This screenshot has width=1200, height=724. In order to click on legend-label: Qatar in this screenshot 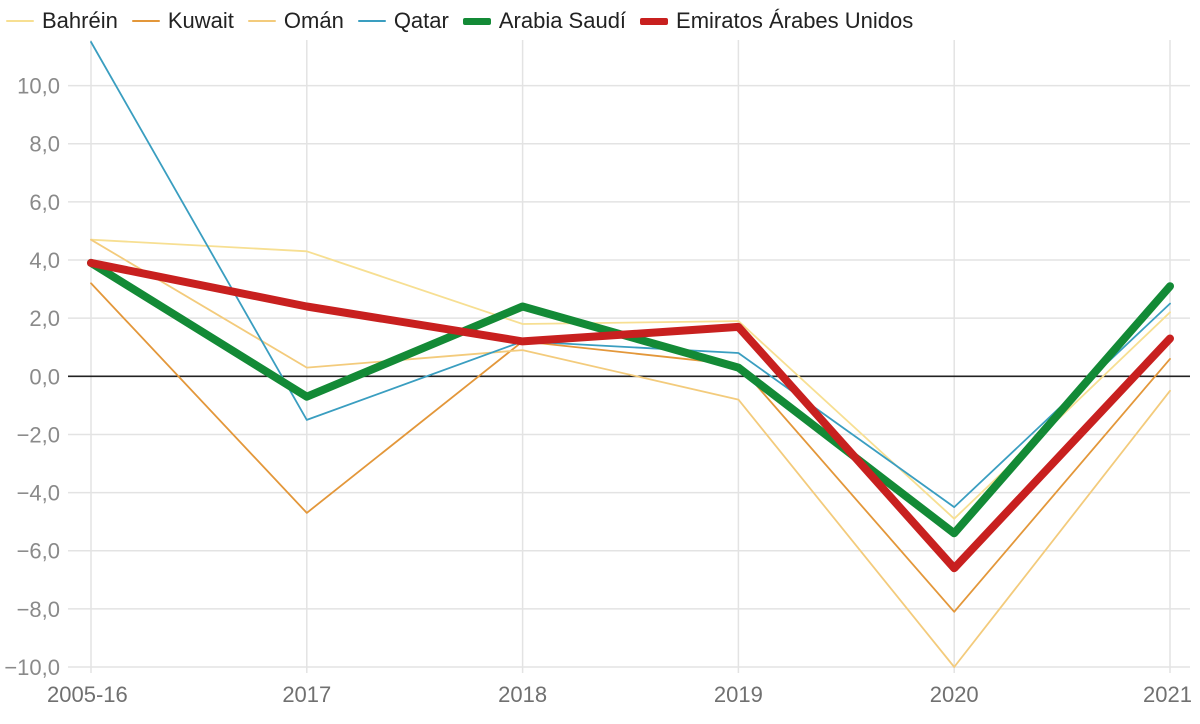, I will do `click(421, 20)`.